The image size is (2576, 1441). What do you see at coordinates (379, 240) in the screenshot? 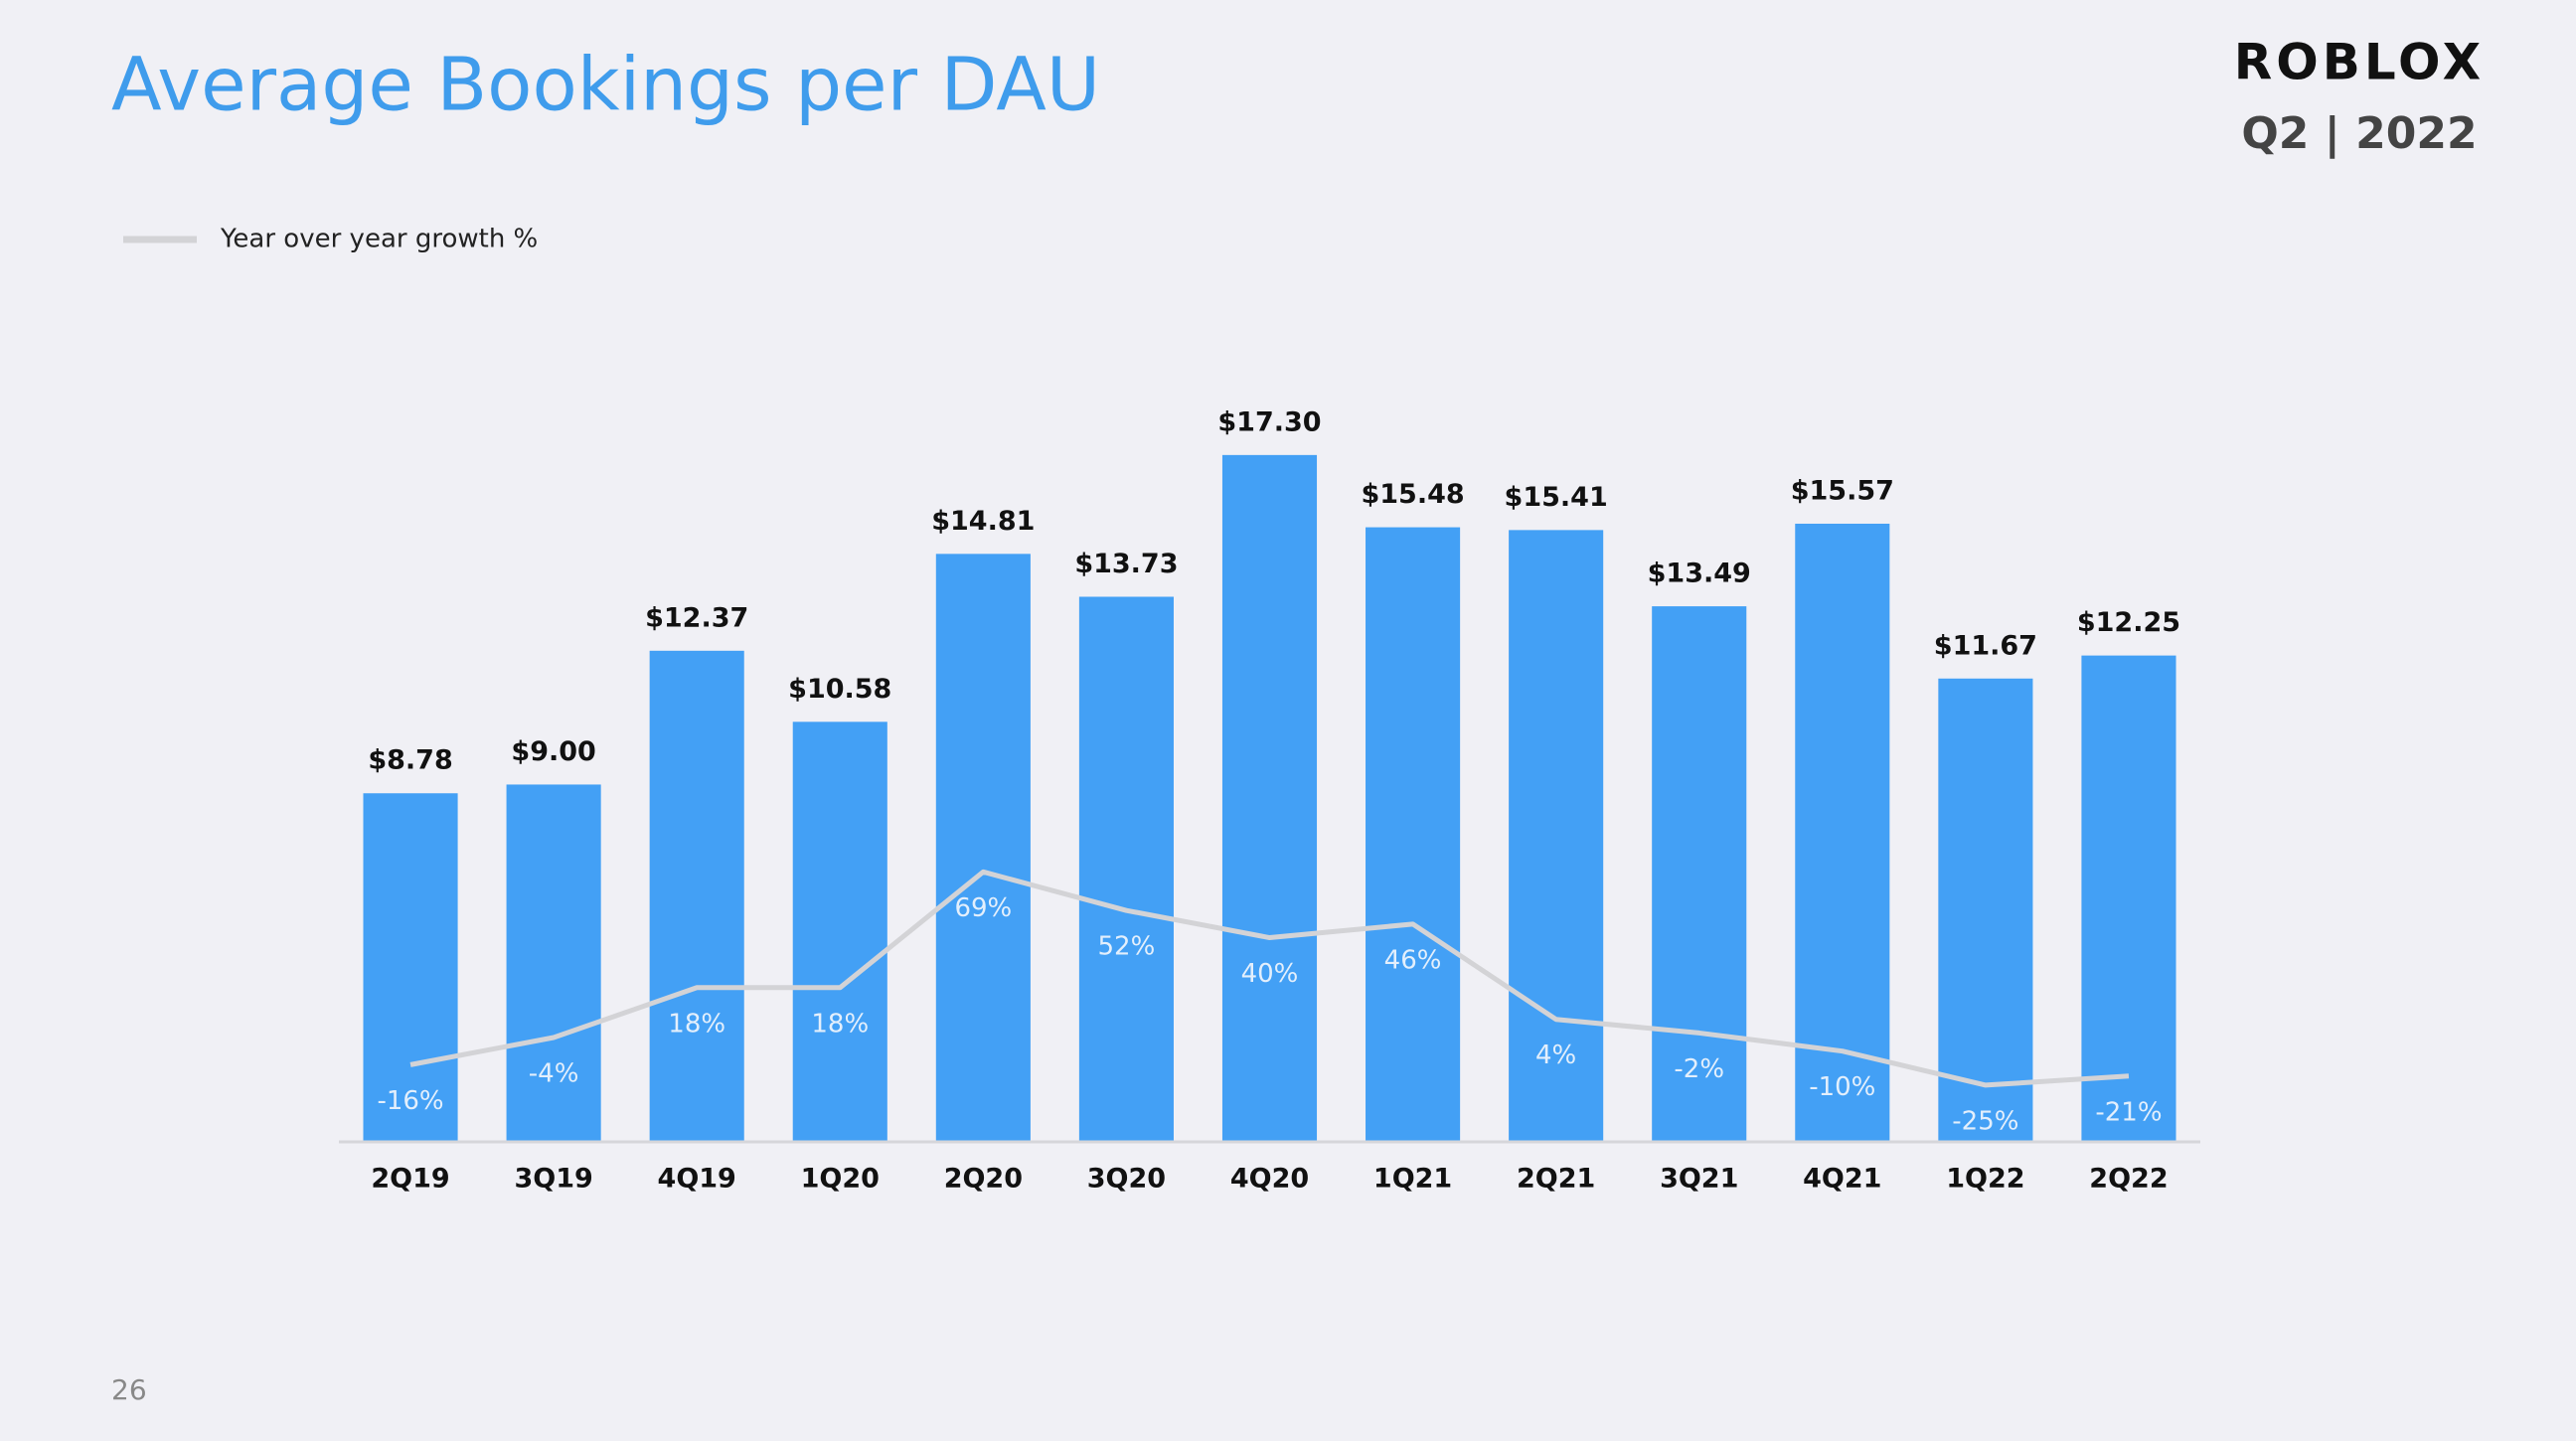
I see `legend-label: Year over year growth %` at bounding box center [379, 240].